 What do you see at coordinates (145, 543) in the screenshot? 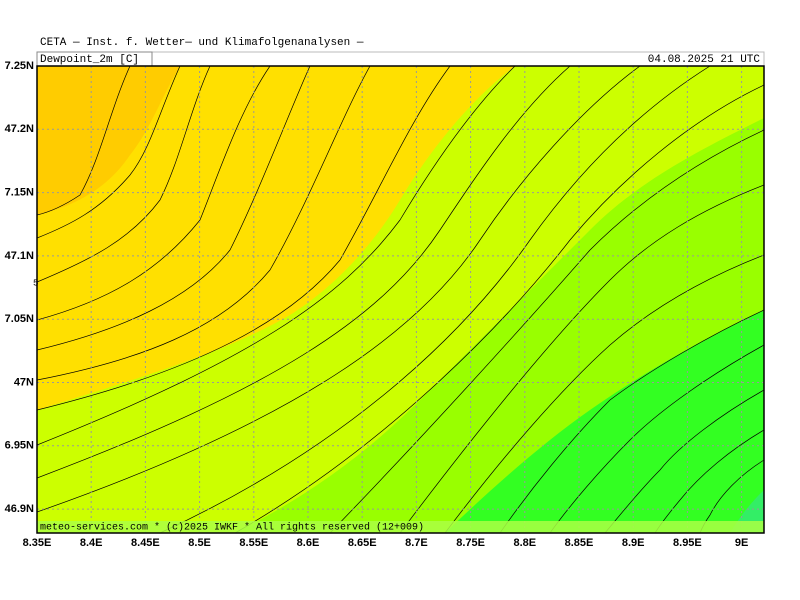
I see `x-tick-label: 8.45E` at bounding box center [145, 543].